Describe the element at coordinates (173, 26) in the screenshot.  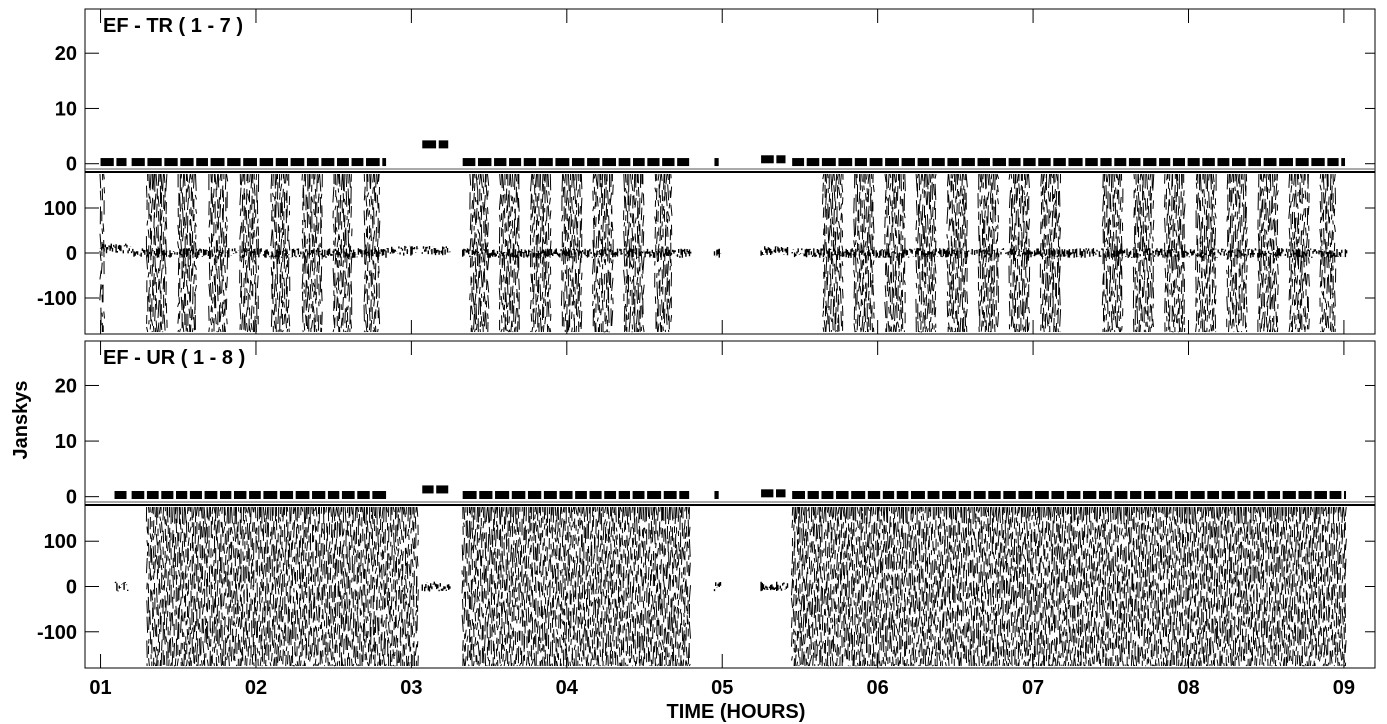
I see `panel-title: EF - TR ( 1 - 7 )` at that location.